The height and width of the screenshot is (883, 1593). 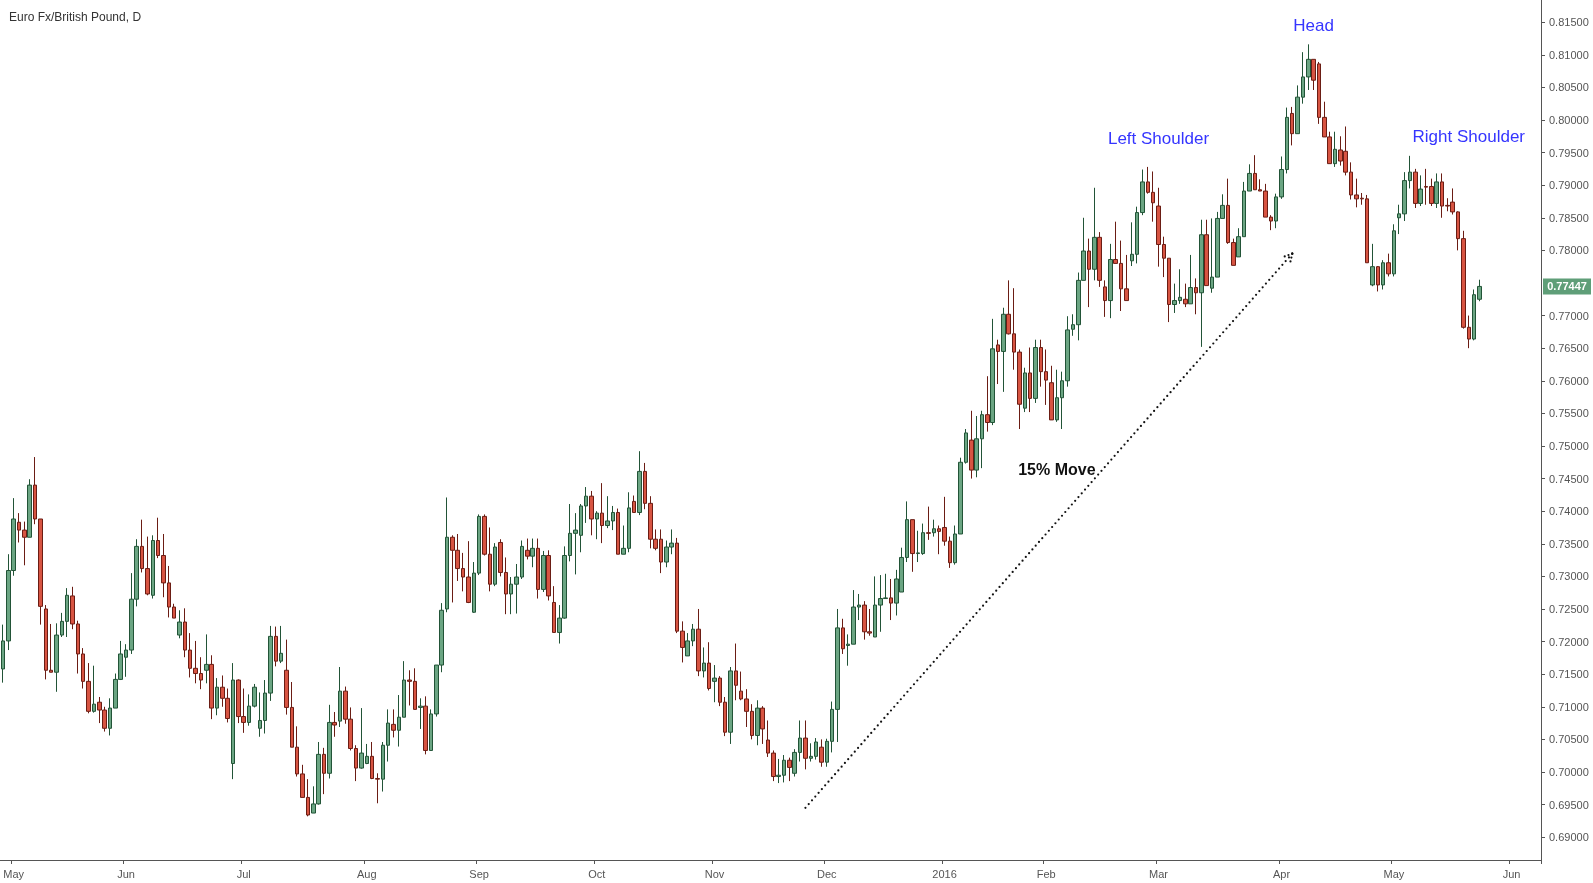 What do you see at coordinates (1569, 706) in the screenshot?
I see `y-tick-label: 0.71000` at bounding box center [1569, 706].